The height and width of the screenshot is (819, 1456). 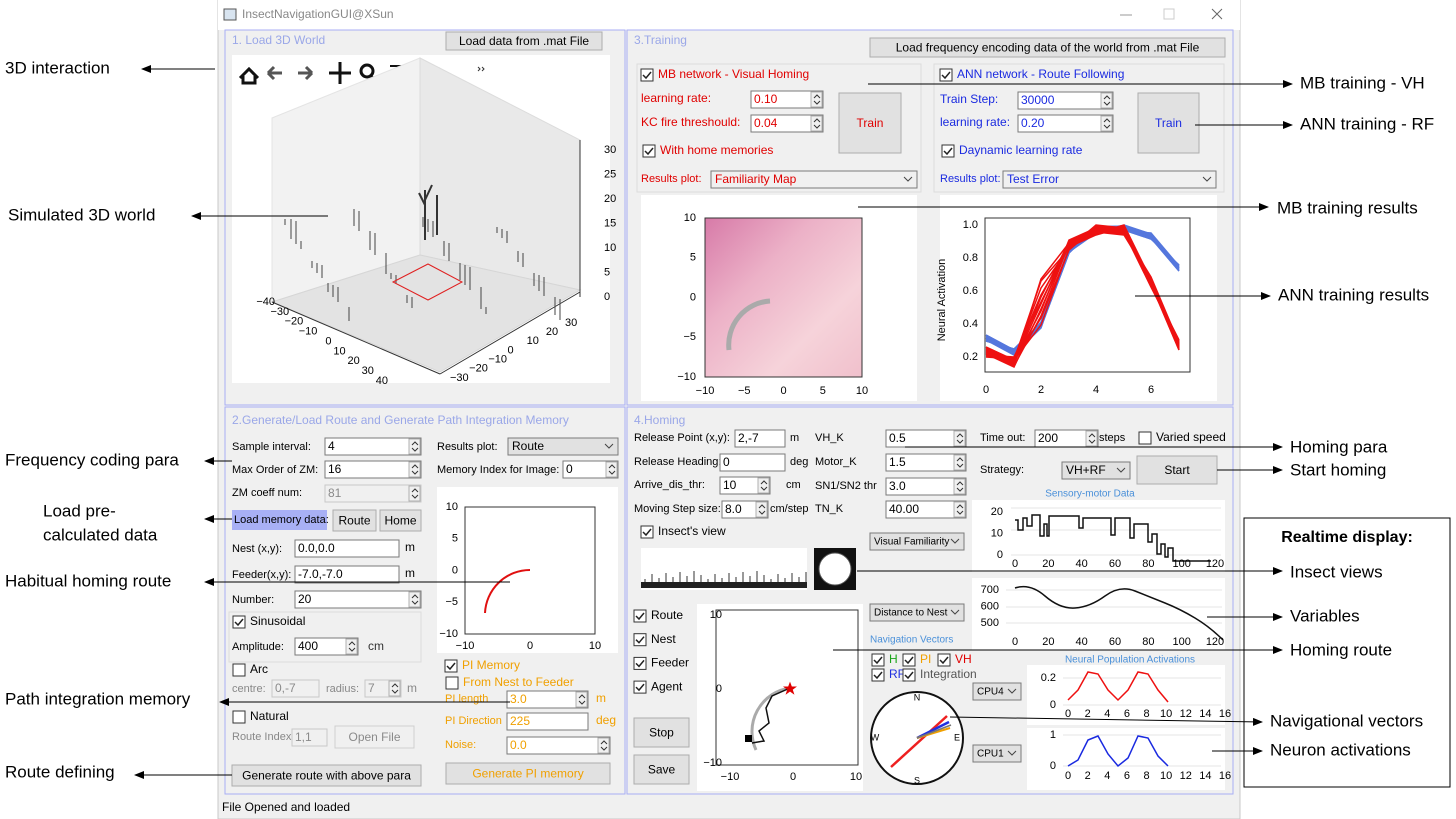 What do you see at coordinates (1126, 695) in the screenshot?
I see `plot-area` at bounding box center [1126, 695].